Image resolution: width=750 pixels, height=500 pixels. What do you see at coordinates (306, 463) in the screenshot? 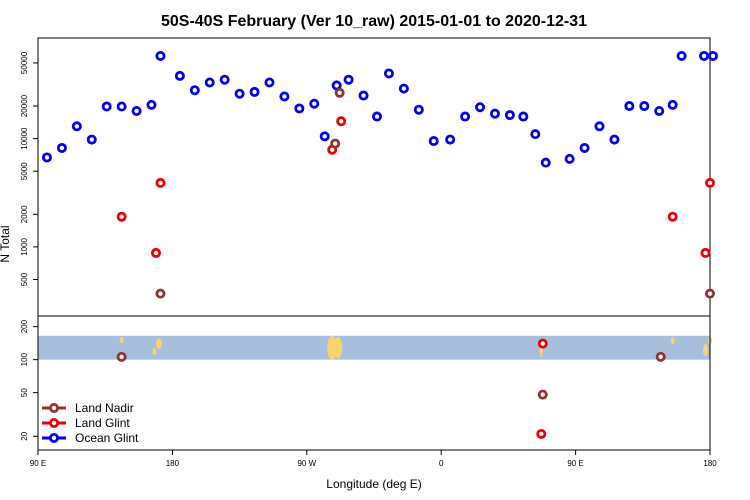
I see `x-tick-label: 90 W` at bounding box center [306, 463].